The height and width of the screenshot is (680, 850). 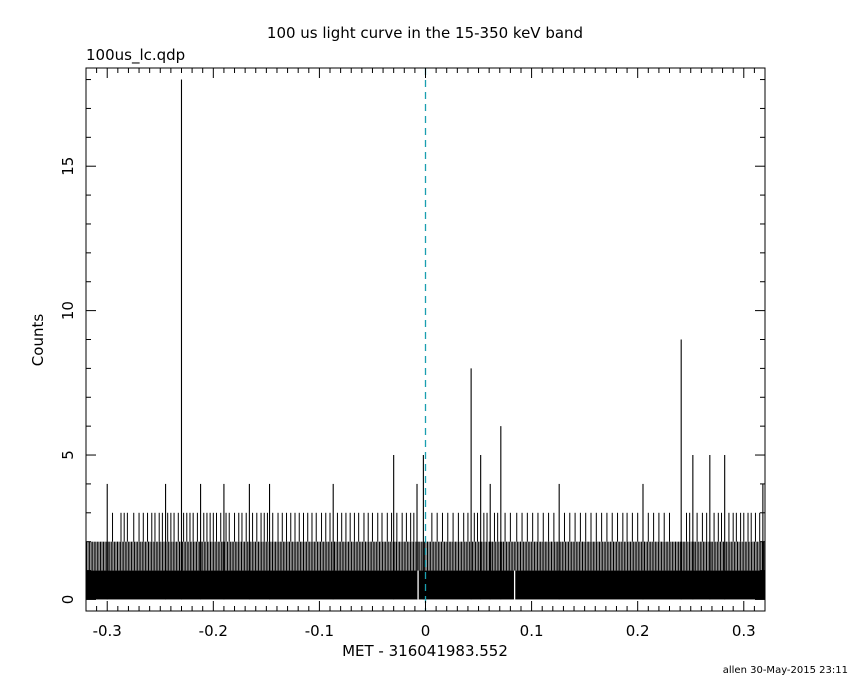 I want to click on x-tick-label: 0.1, so click(x=532, y=631).